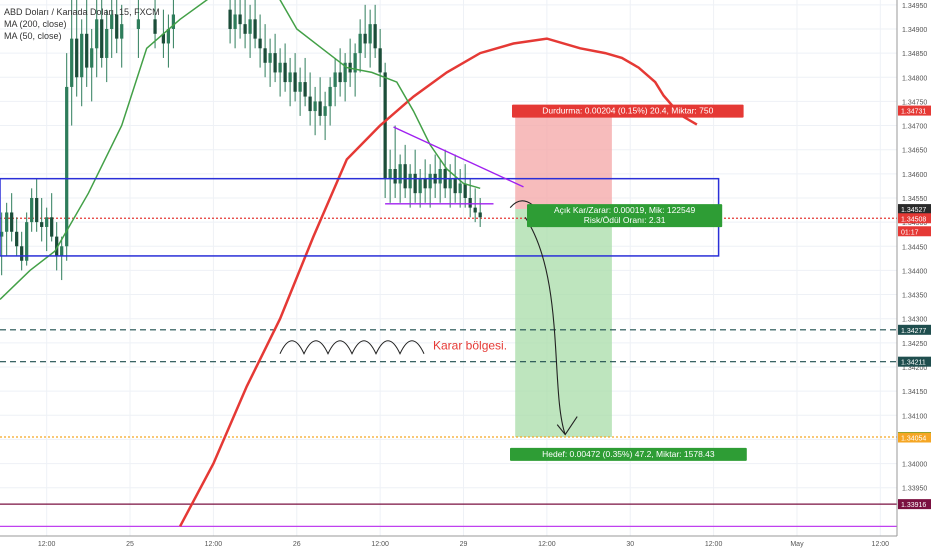 The width and height of the screenshot is (932, 550). Describe the element at coordinates (914, 416) in the screenshot. I see `price-tick-label: 1.34100` at that location.